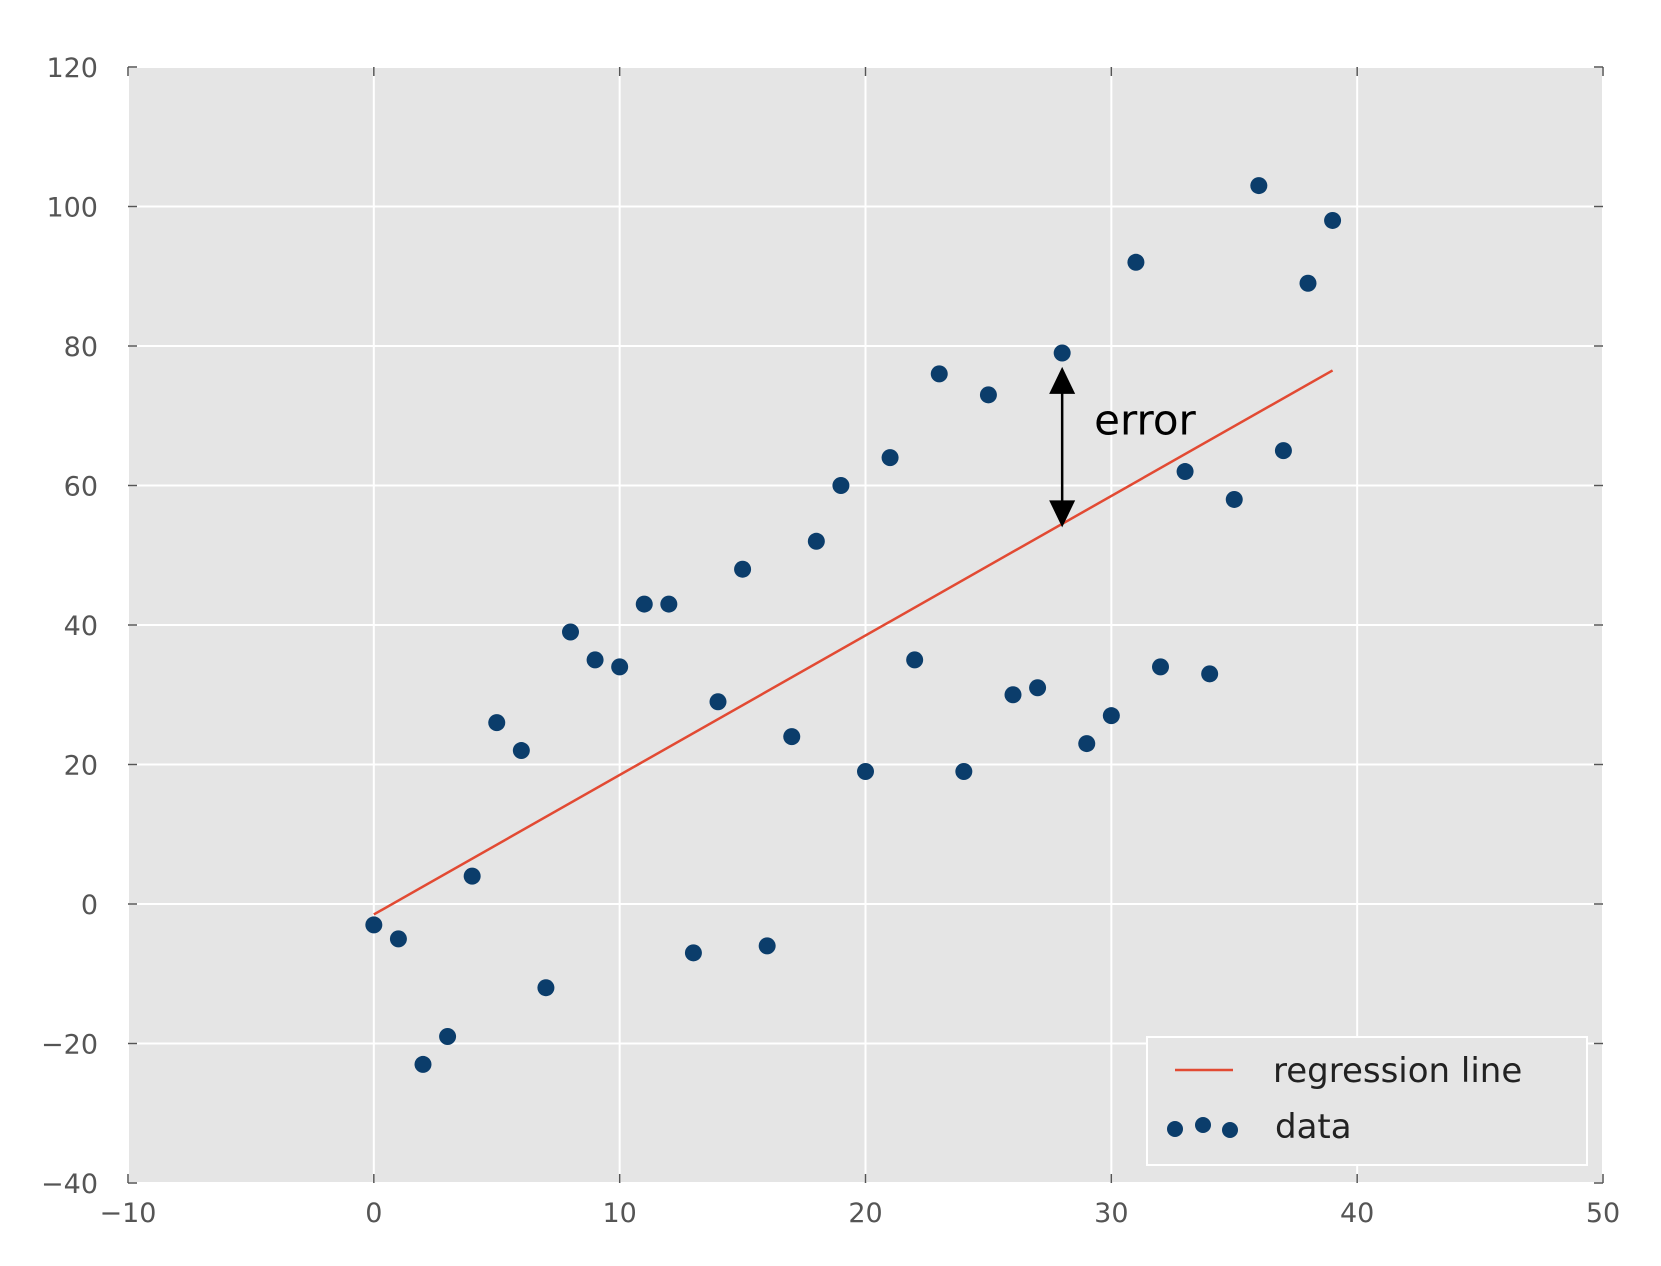 Image resolution: width=1661 pixels, height=1266 pixels. I want to click on x-tick-label: 50, so click(1603, 1213).